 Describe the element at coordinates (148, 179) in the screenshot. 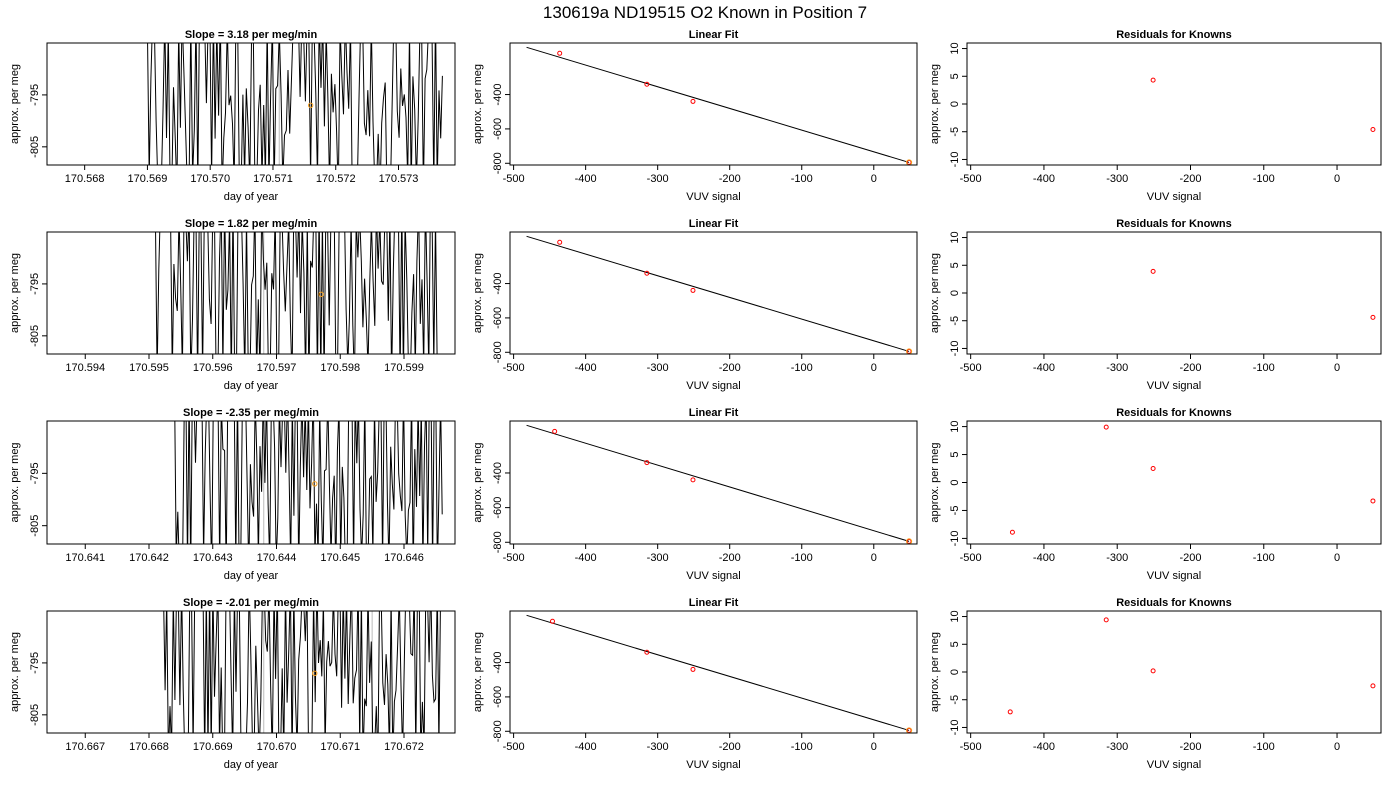

I see `x-tick-label: 170.569` at that location.